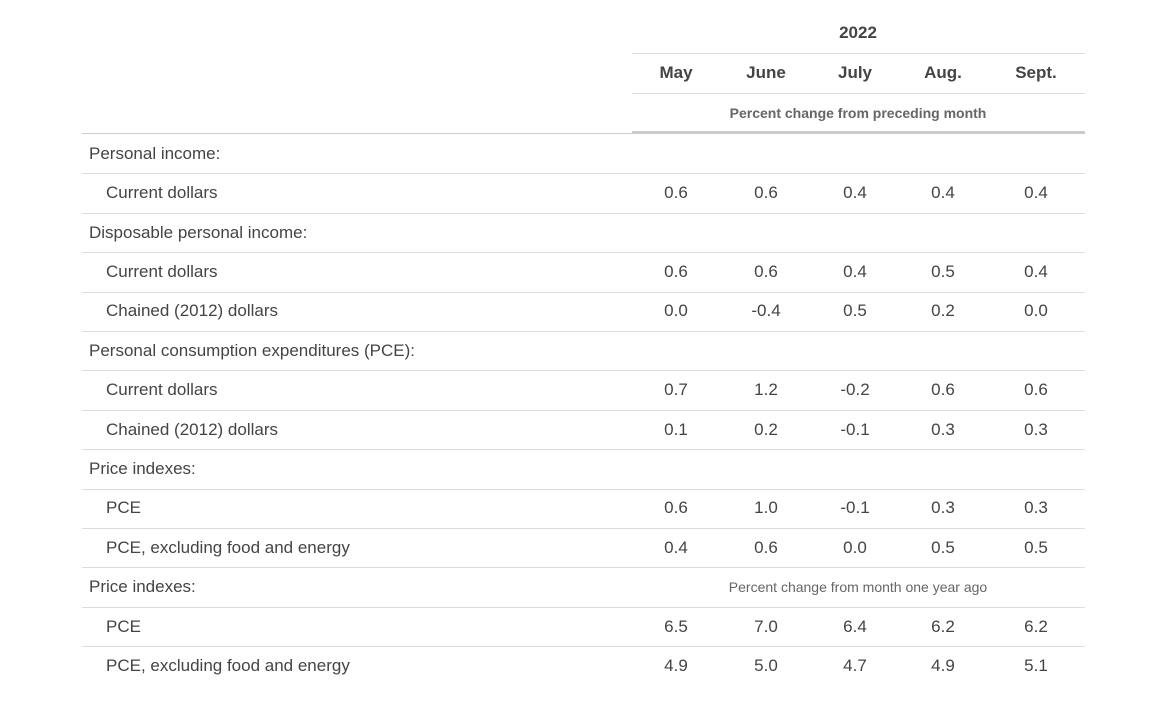 Image resolution: width=1169 pixels, height=703 pixels. I want to click on section-label: Personal income:, so click(155, 153).